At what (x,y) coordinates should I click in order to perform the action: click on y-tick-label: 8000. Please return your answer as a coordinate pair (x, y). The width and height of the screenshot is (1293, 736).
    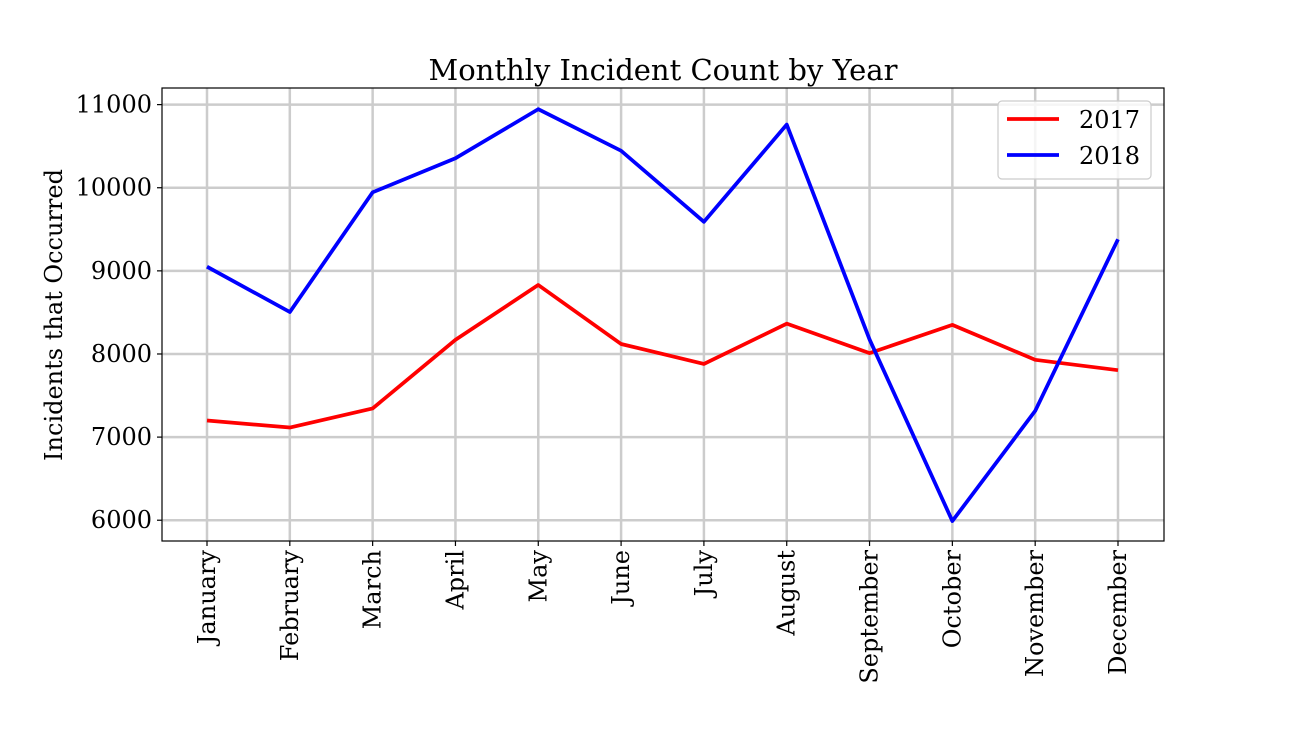
    Looking at the image, I should click on (121, 354).